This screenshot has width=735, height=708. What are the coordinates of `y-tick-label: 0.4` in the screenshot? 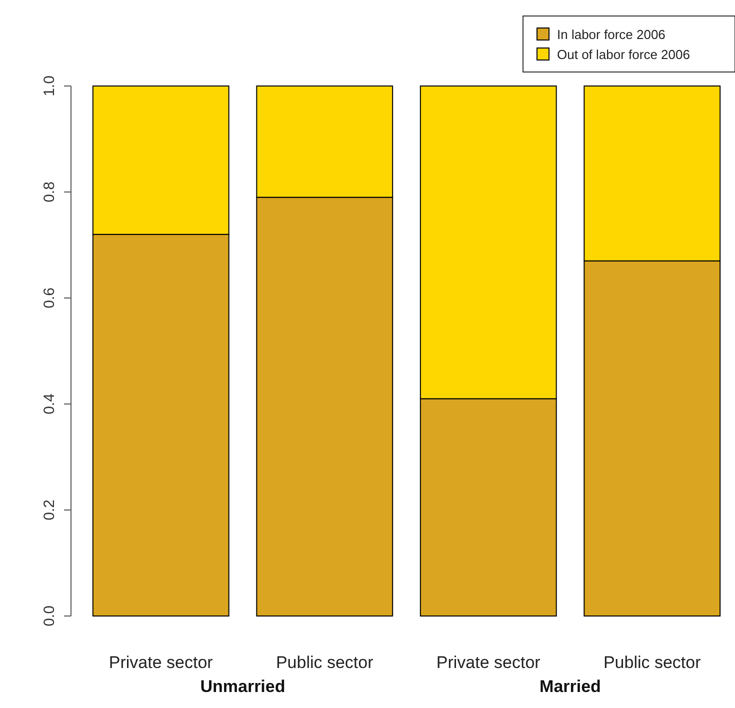 It's located at (49, 404).